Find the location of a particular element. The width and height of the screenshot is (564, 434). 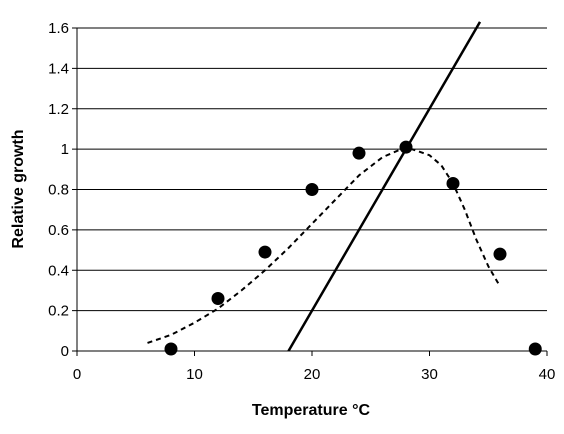

y-tick-label: 1.2 is located at coordinates (58, 109).